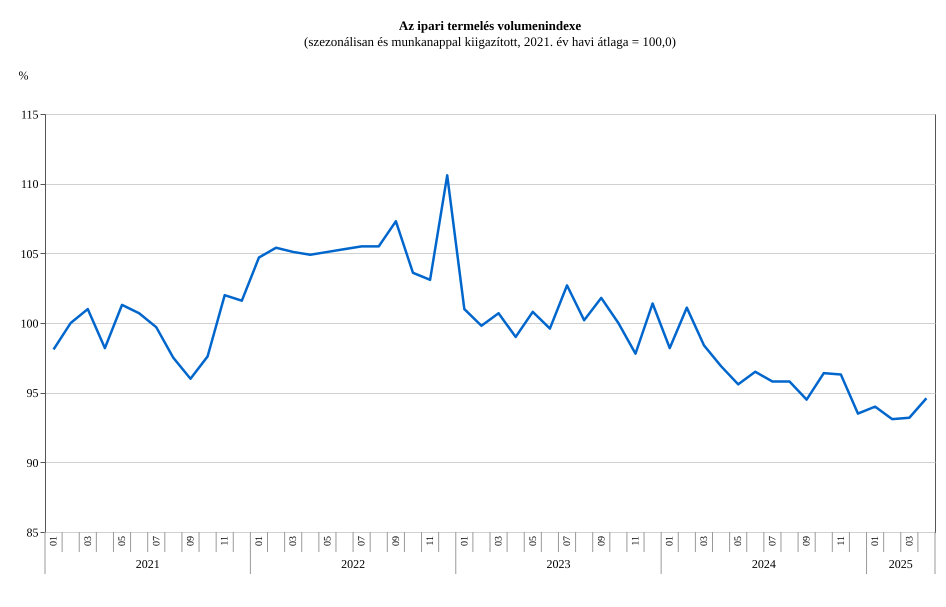 The height and width of the screenshot is (607, 946). Describe the element at coordinates (32, 393) in the screenshot. I see `y-tick-label: 95` at that location.